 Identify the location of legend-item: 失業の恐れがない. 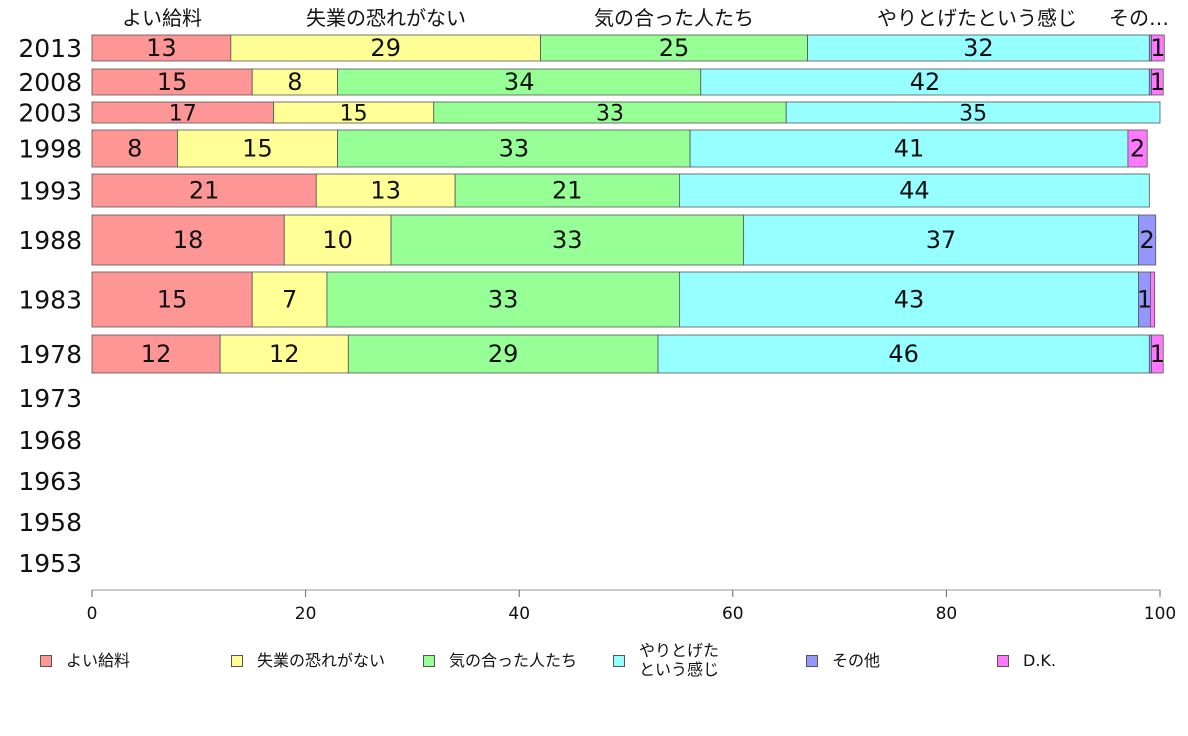
(308, 660).